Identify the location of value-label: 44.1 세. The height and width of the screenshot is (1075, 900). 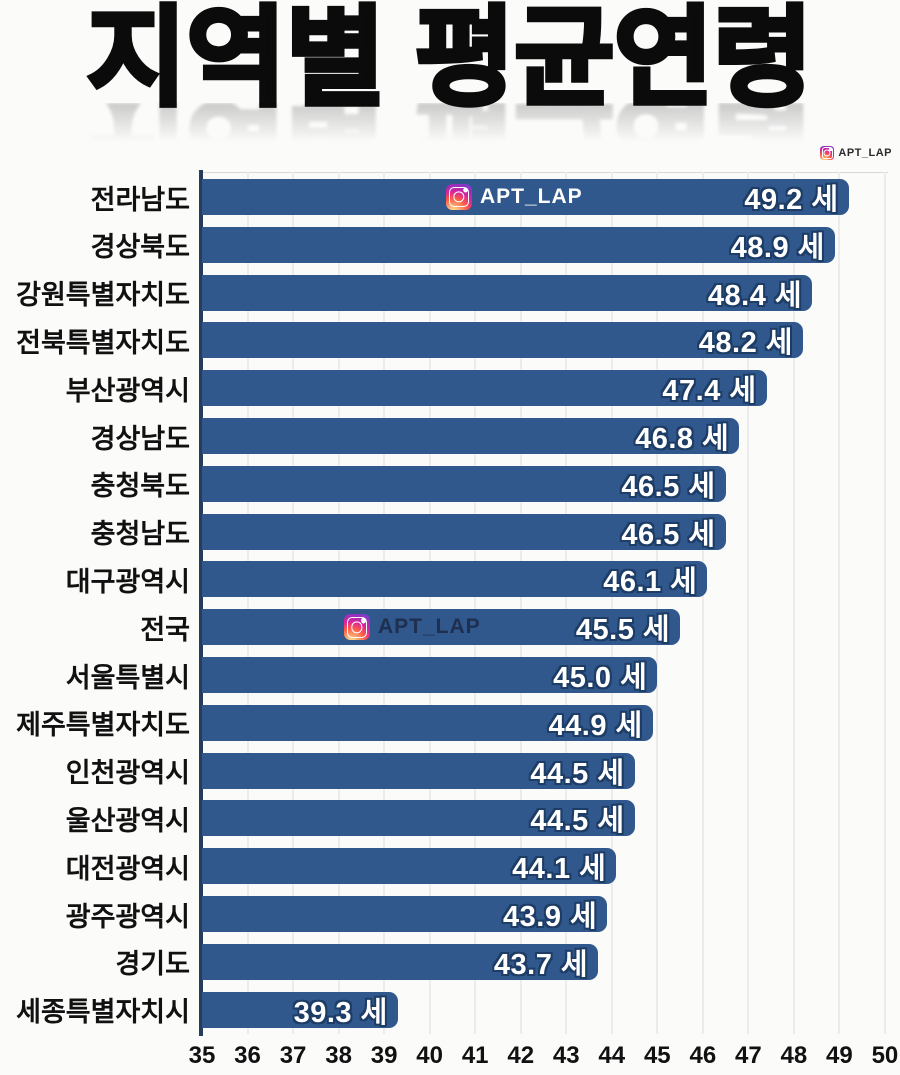
(559, 869).